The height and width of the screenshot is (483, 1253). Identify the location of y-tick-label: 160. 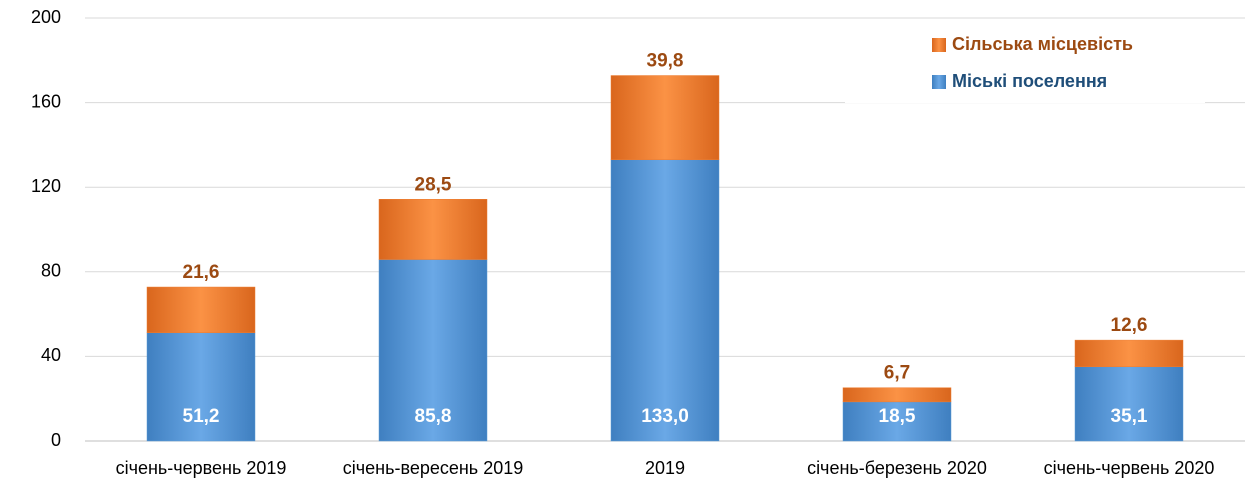
(46, 101).